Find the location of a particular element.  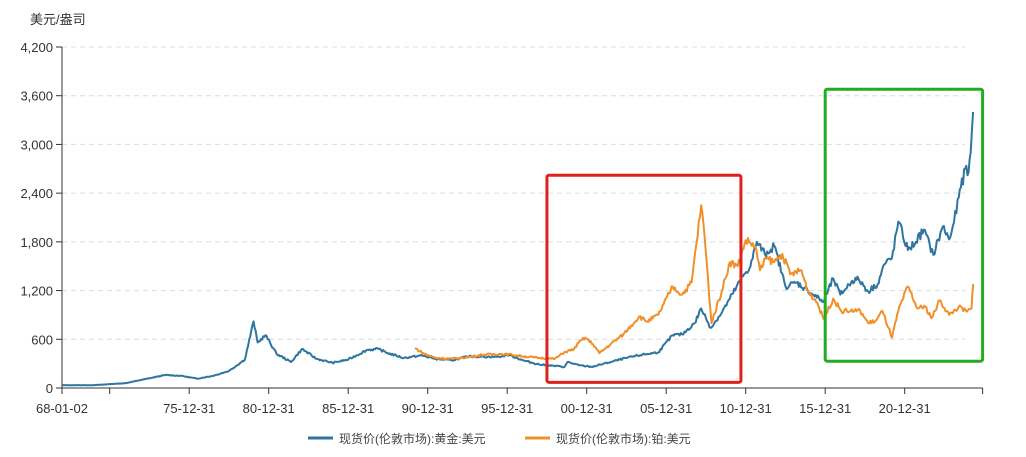

y-tick-label: 2,400 is located at coordinates (36, 193).